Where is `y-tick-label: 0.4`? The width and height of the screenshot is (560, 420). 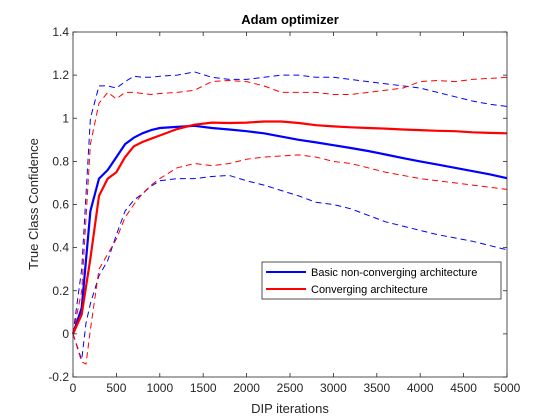 y-tick-label: 0.4 is located at coordinates (60, 248).